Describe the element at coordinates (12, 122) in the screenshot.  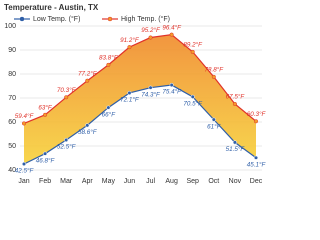
I see `y-tick-label: 60` at that location.